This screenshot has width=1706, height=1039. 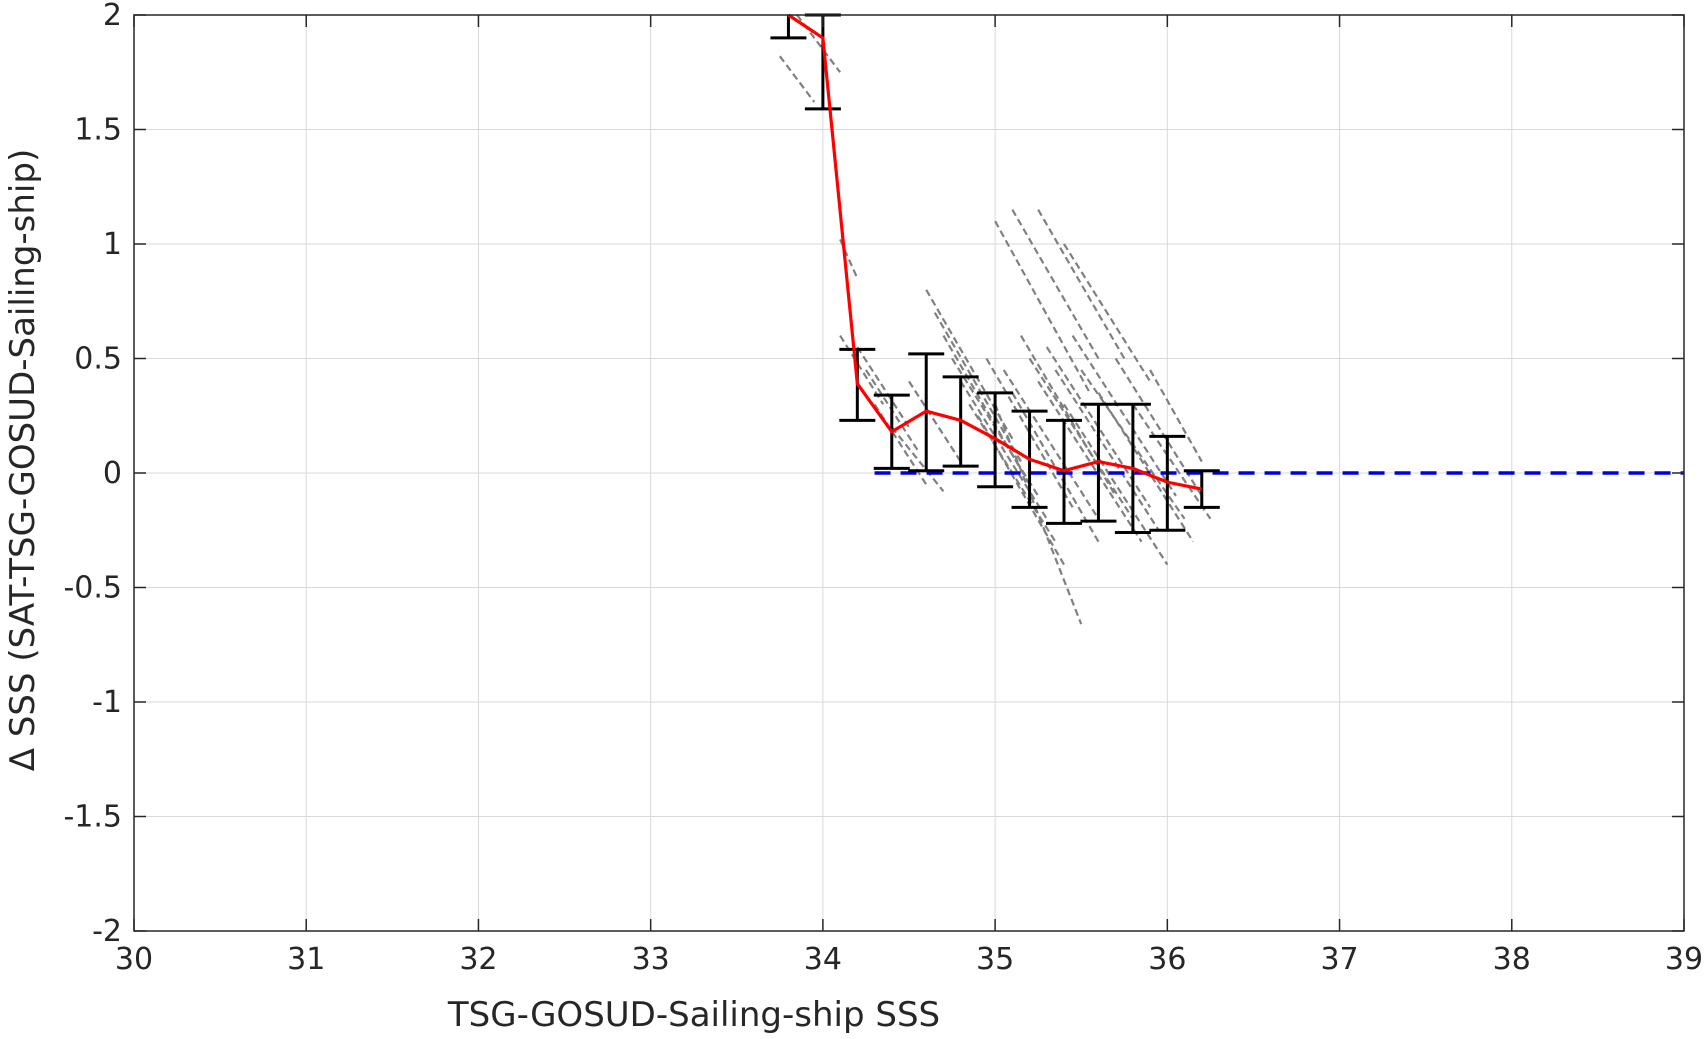 What do you see at coordinates (306, 959) in the screenshot?
I see `x-tick-label: 31` at bounding box center [306, 959].